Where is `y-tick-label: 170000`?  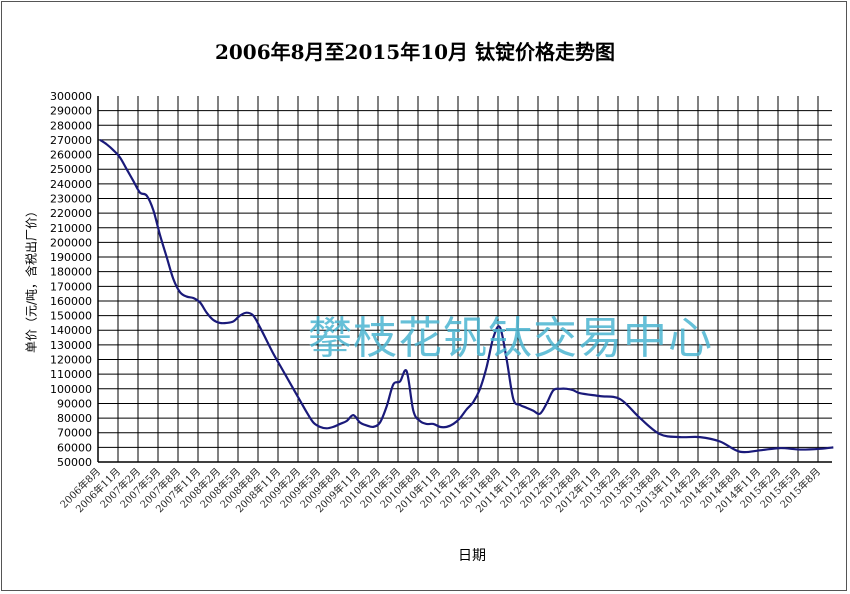
y-tick-label: 170000 is located at coordinates (71, 286).